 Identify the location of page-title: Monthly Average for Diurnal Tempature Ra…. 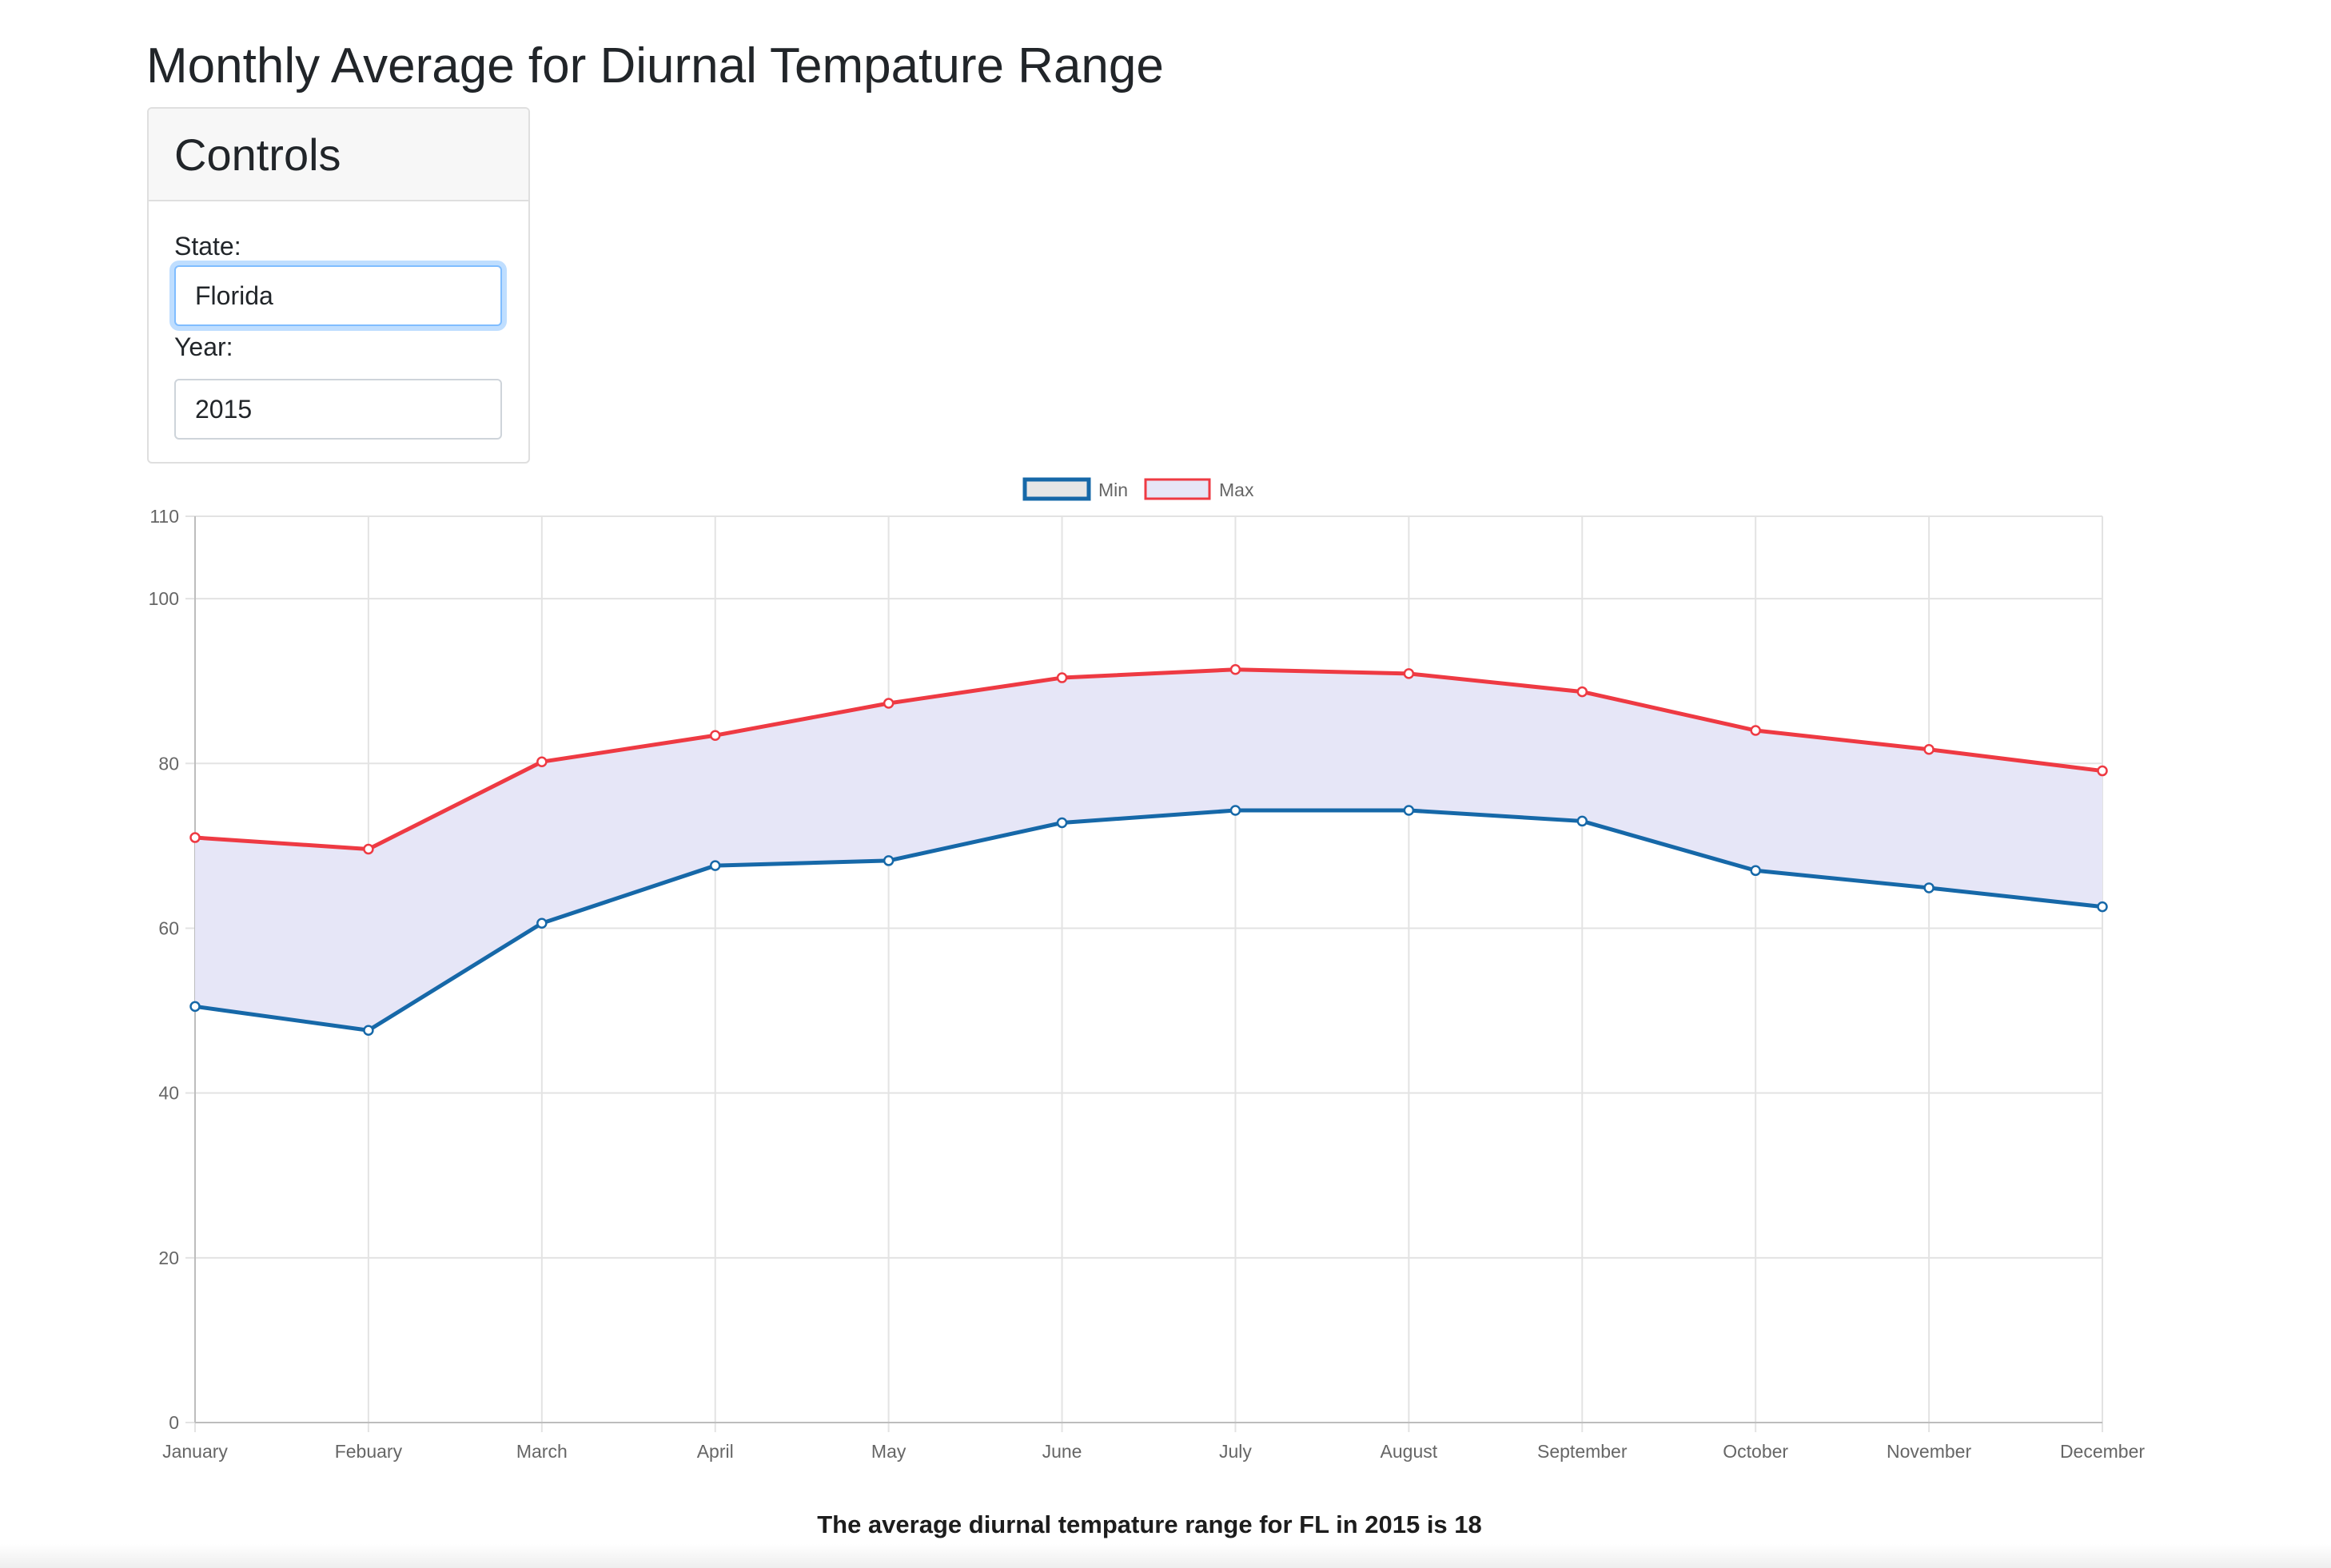
(655, 66).